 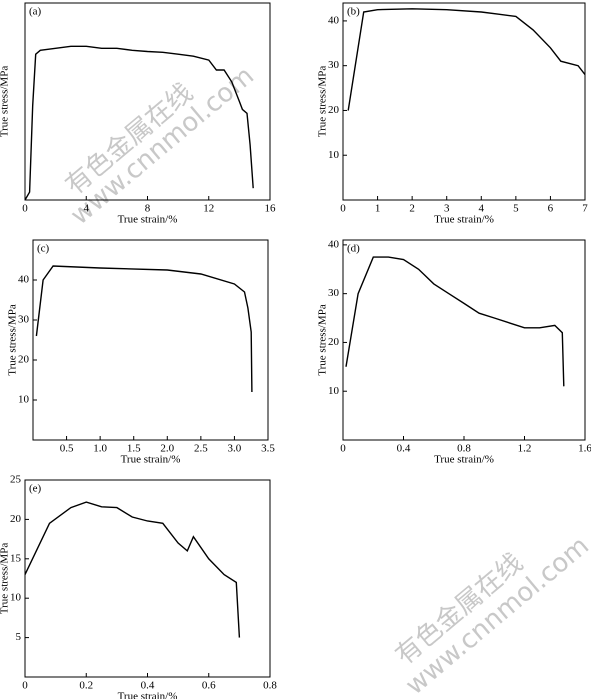 I want to click on x-tick-label: 2.0, so click(x=167, y=449).